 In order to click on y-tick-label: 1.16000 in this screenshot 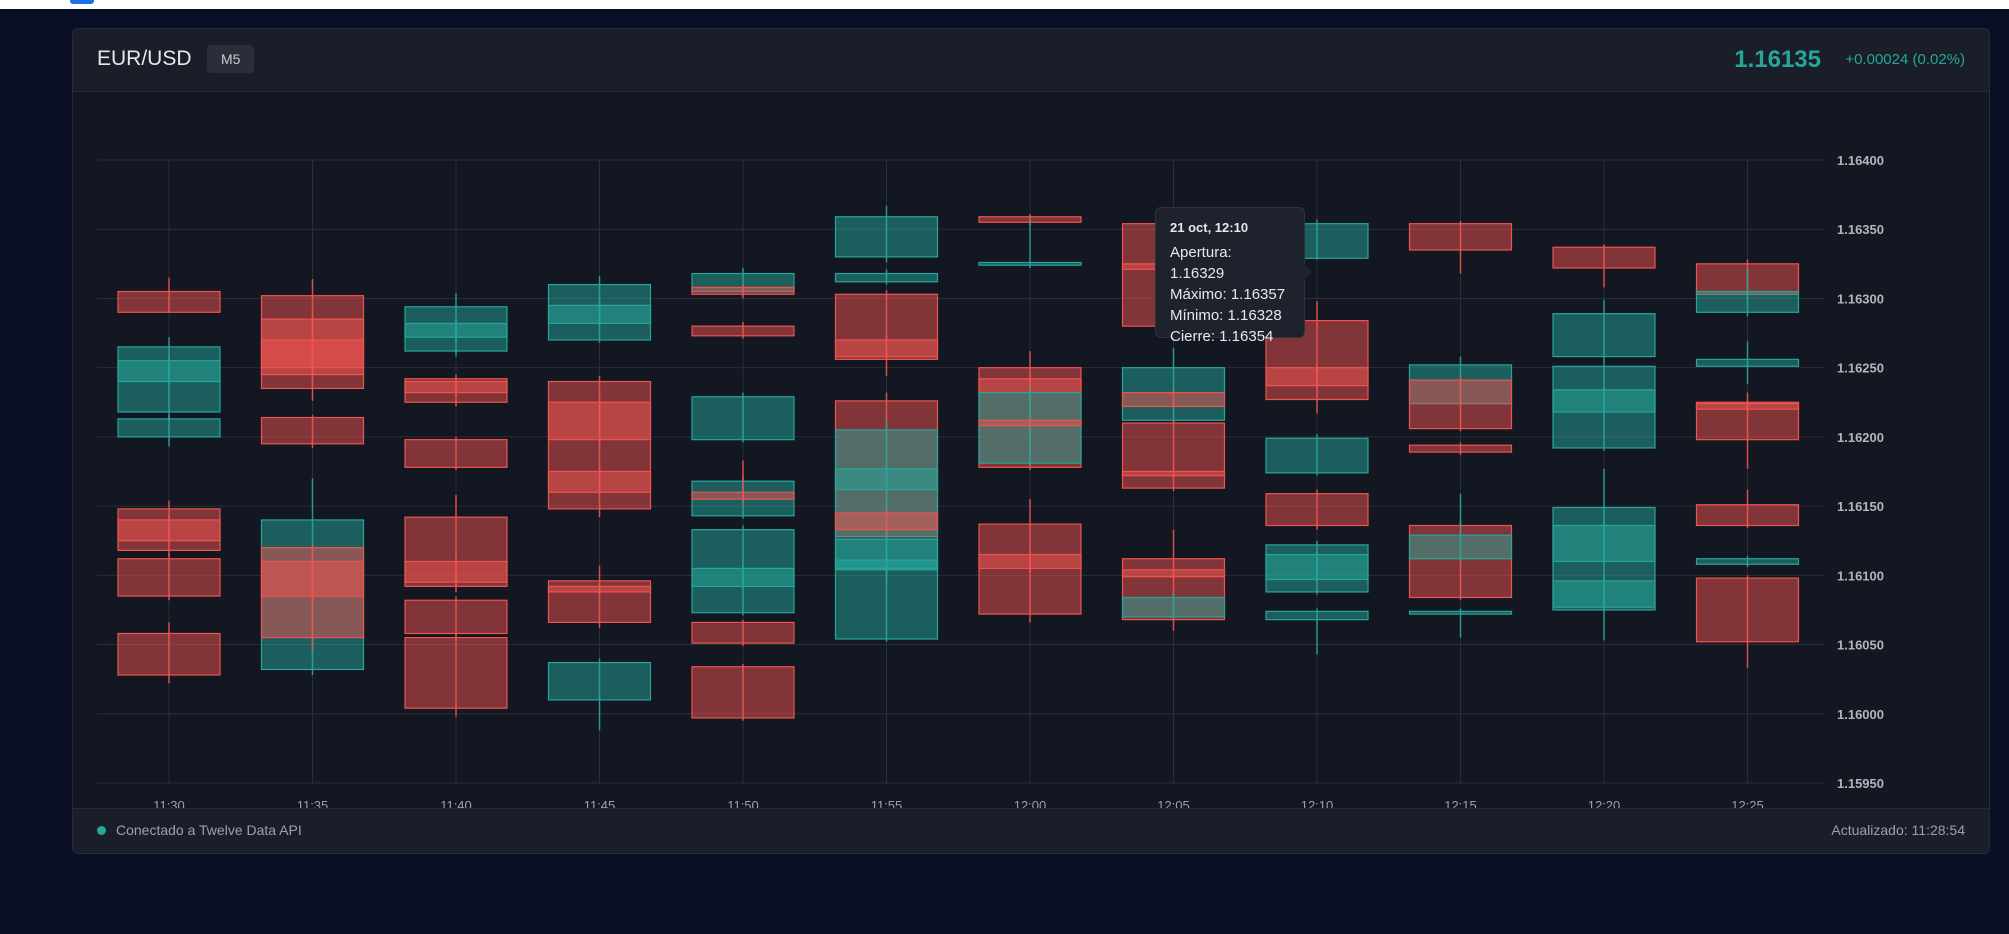, I will do `click(1860, 714)`.